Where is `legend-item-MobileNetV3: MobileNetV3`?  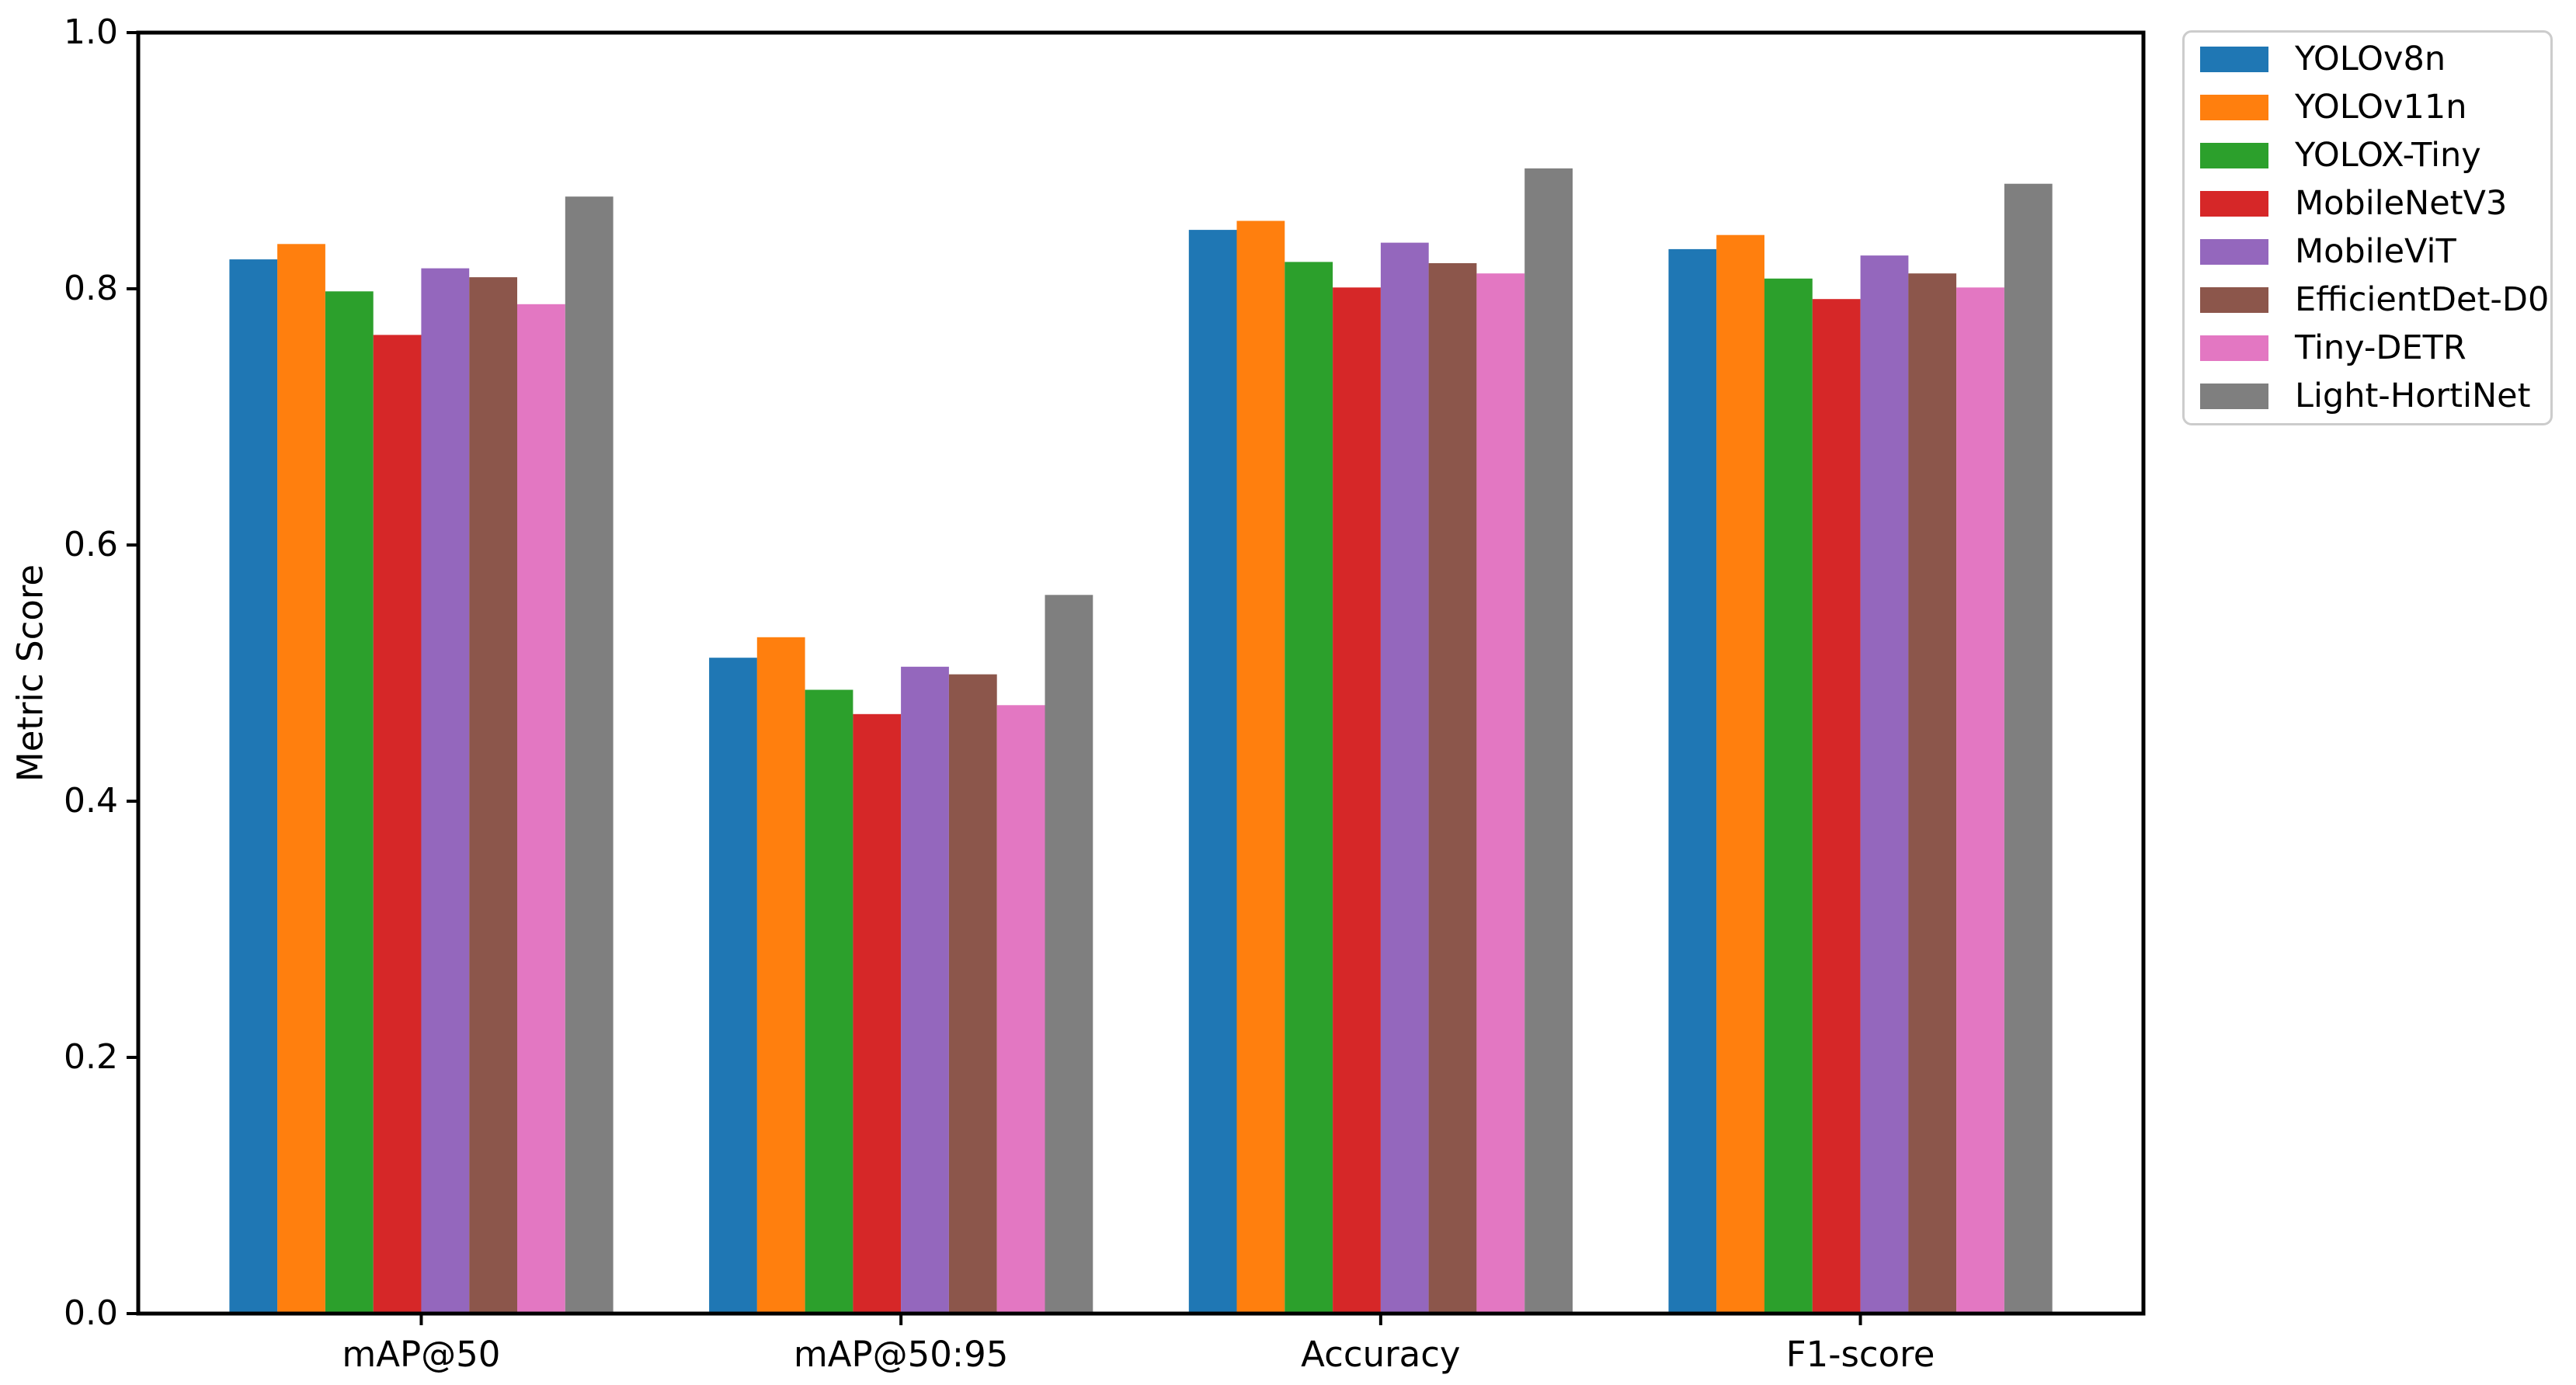 legend-item-MobileNetV3: MobileNetV3 is located at coordinates (2367, 204).